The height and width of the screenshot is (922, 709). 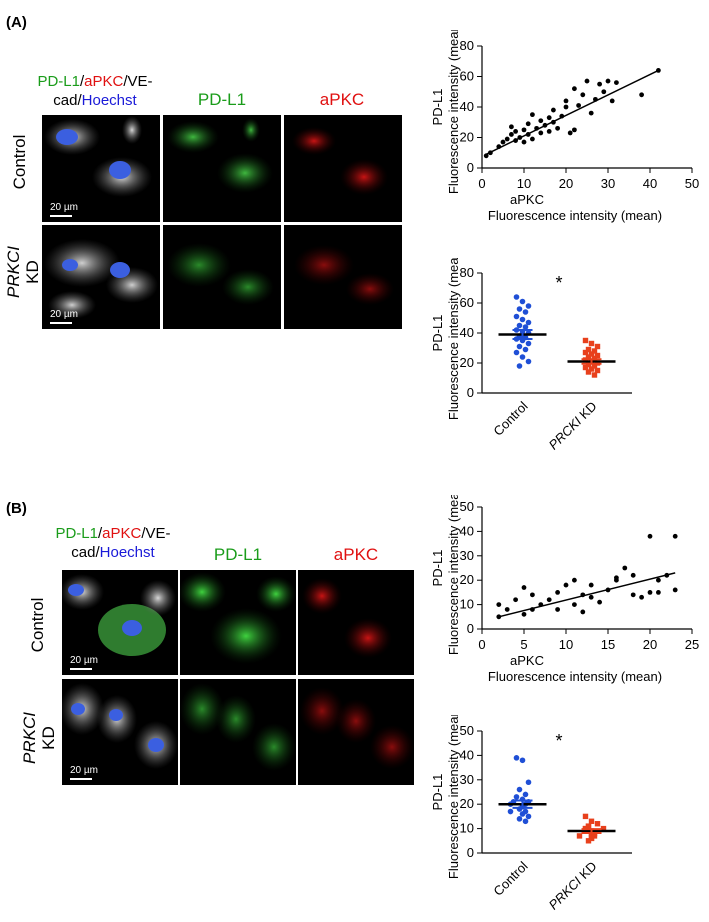 What do you see at coordinates (527, 660) in the screenshot?
I see `x-axis-label: aPKC` at bounding box center [527, 660].